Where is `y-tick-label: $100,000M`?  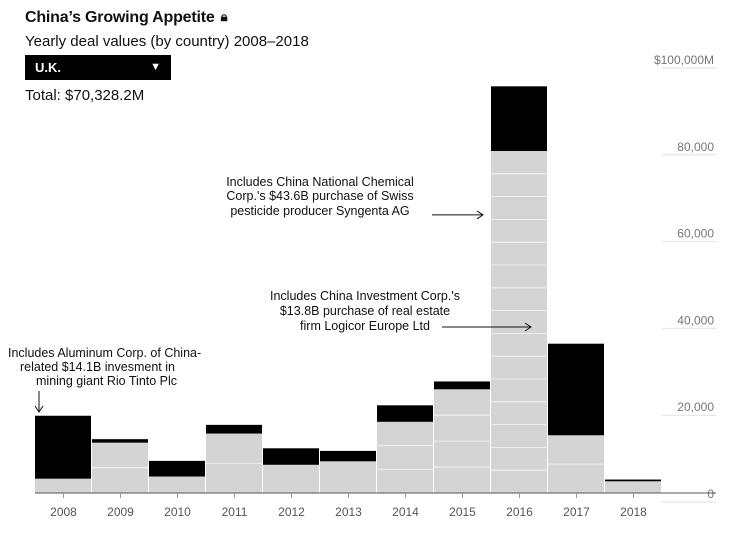
y-tick-label: $100,000M is located at coordinates (684, 60).